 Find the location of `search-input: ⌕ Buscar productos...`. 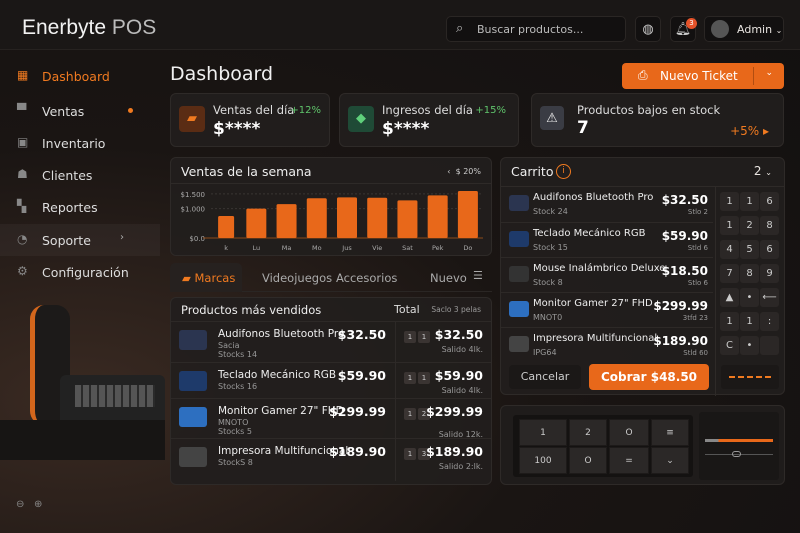

search-input: ⌕ Buscar productos... is located at coordinates (536, 29).